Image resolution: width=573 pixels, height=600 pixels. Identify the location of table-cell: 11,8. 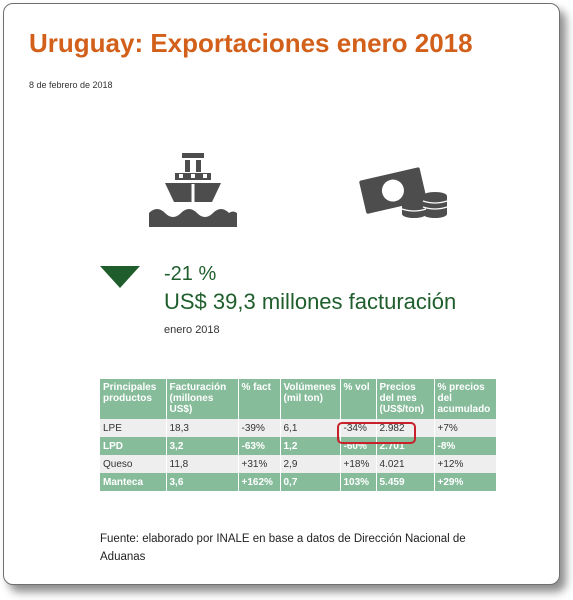
(202, 464).